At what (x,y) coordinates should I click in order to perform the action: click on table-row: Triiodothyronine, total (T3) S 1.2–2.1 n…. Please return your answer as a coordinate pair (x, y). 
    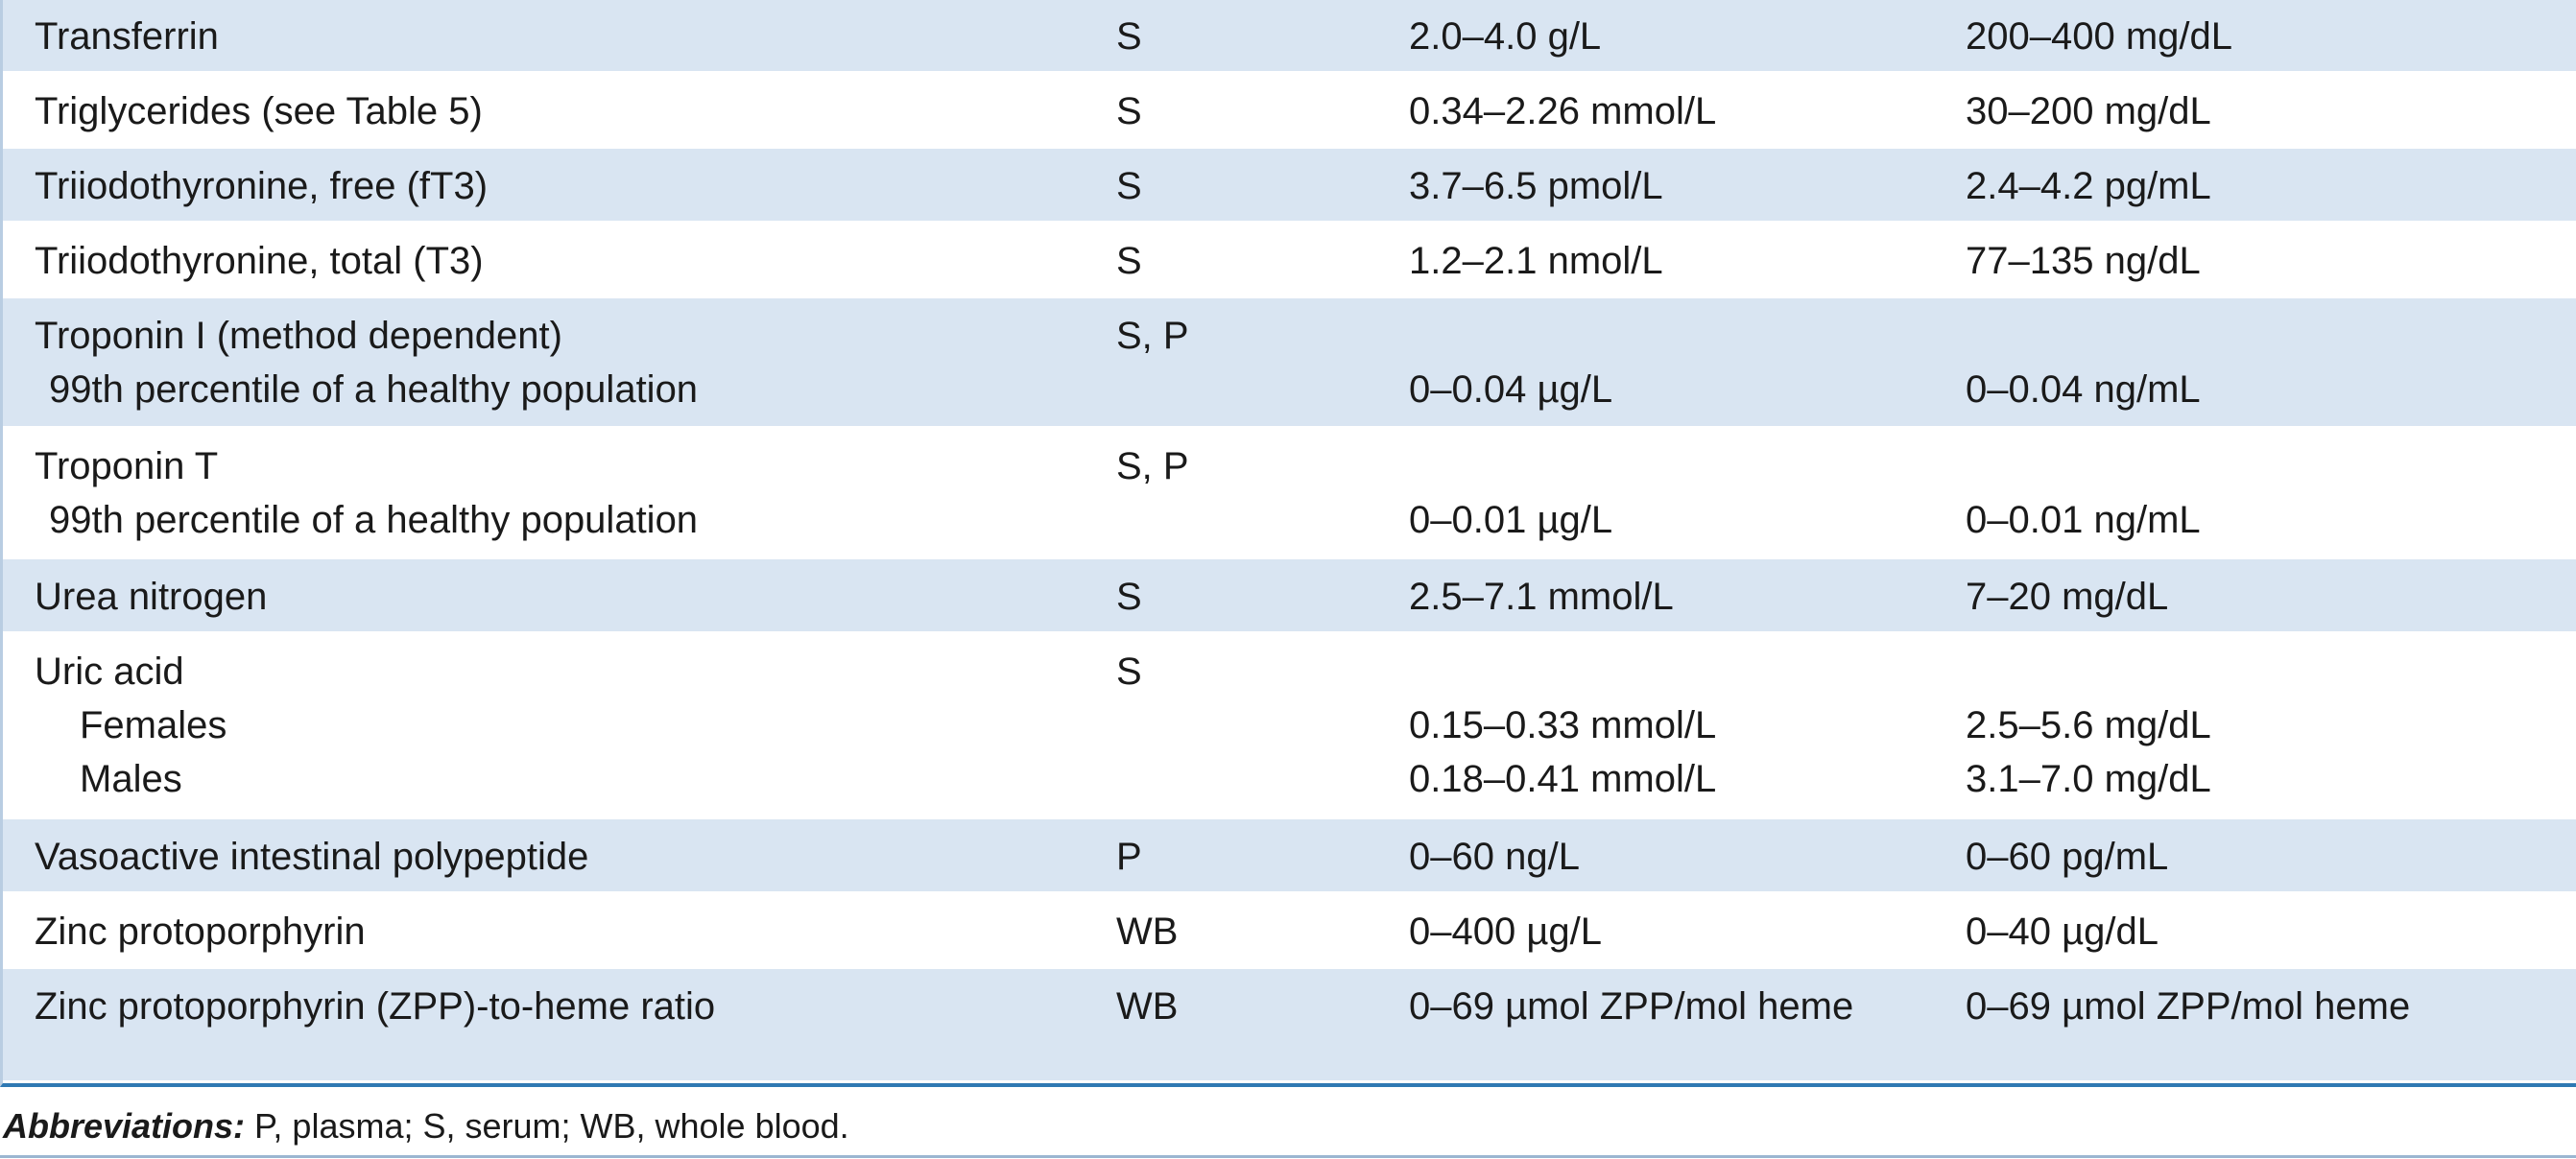
    Looking at the image, I should click on (1289, 261).